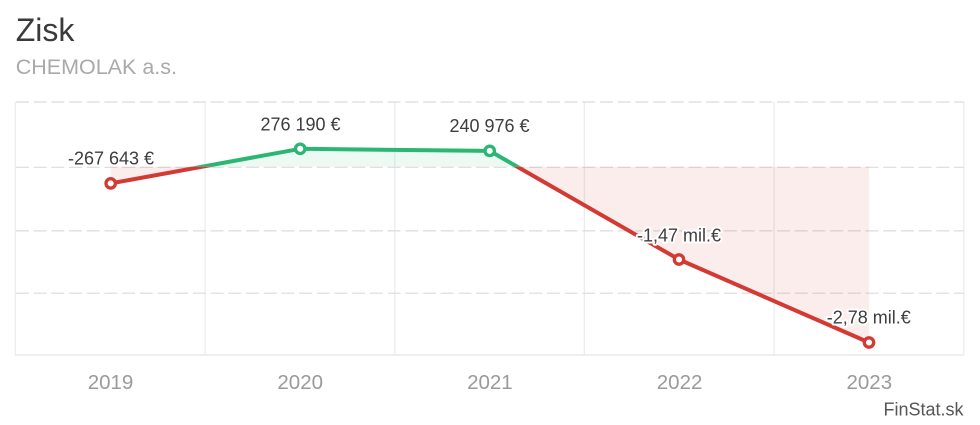 The image size is (980, 425). Describe the element at coordinates (869, 382) in the screenshot. I see `svg-text: 2023` at that location.